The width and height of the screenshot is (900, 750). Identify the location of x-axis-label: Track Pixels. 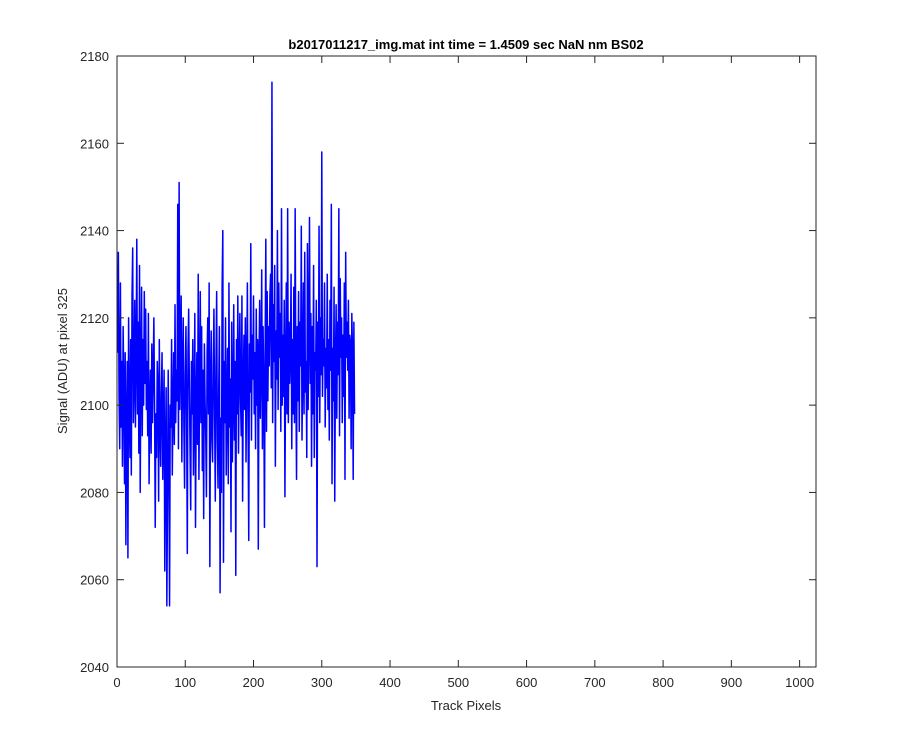
(466, 705).